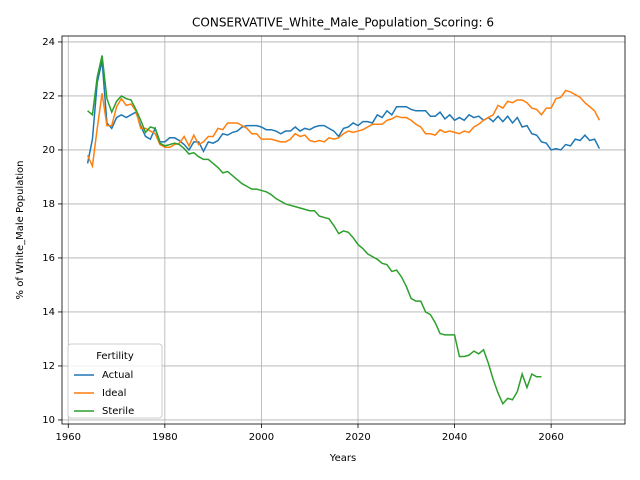 The height and width of the screenshot is (480, 640). Describe the element at coordinates (343, 129) in the screenshot. I see `data-line` at that location.